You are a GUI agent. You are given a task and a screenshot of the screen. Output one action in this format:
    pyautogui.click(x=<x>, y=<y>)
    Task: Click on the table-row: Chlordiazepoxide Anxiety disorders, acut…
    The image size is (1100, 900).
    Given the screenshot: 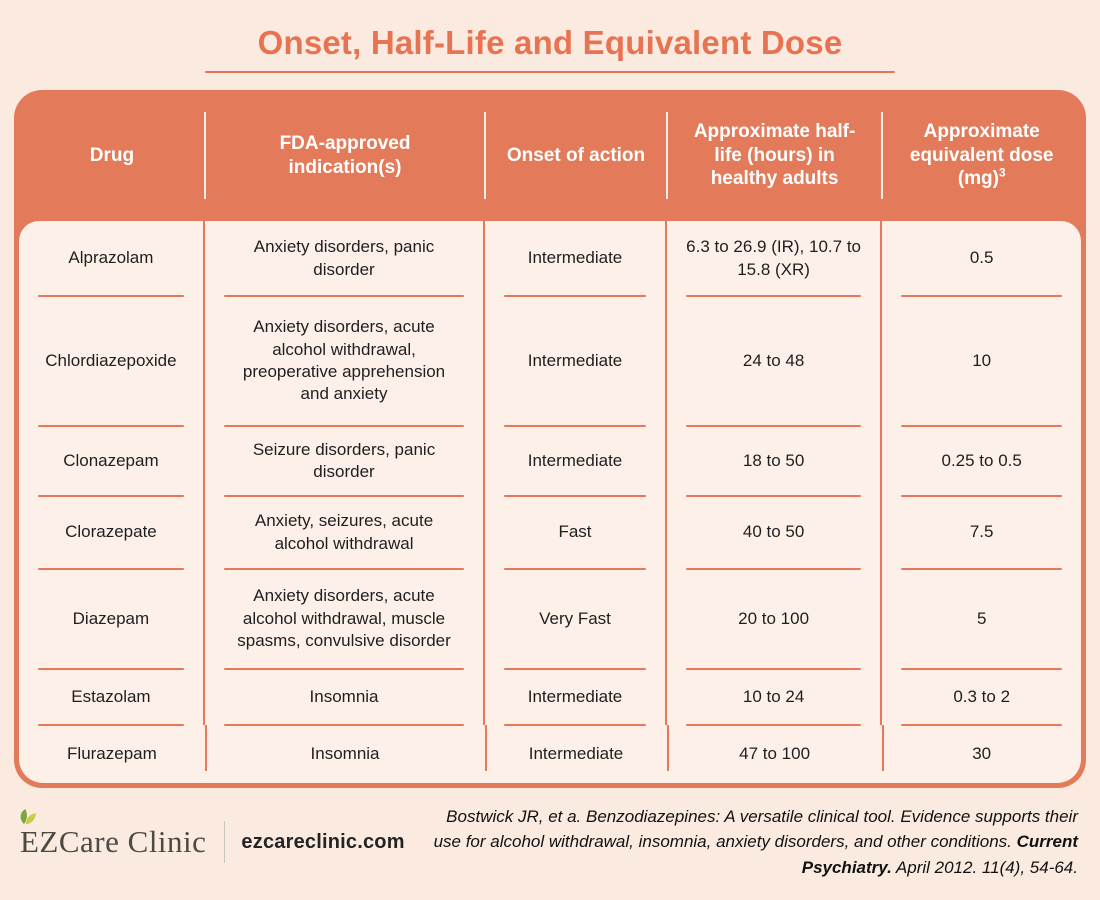 What is the action you would take?
    pyautogui.click(x=550, y=361)
    